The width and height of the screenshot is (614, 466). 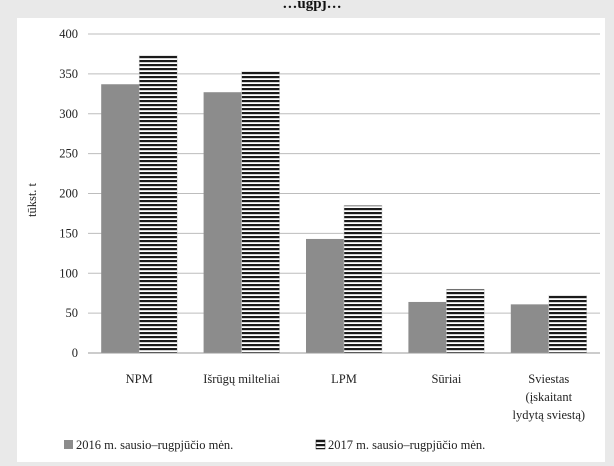 I want to click on y-tick-label: 0, so click(x=75, y=353).